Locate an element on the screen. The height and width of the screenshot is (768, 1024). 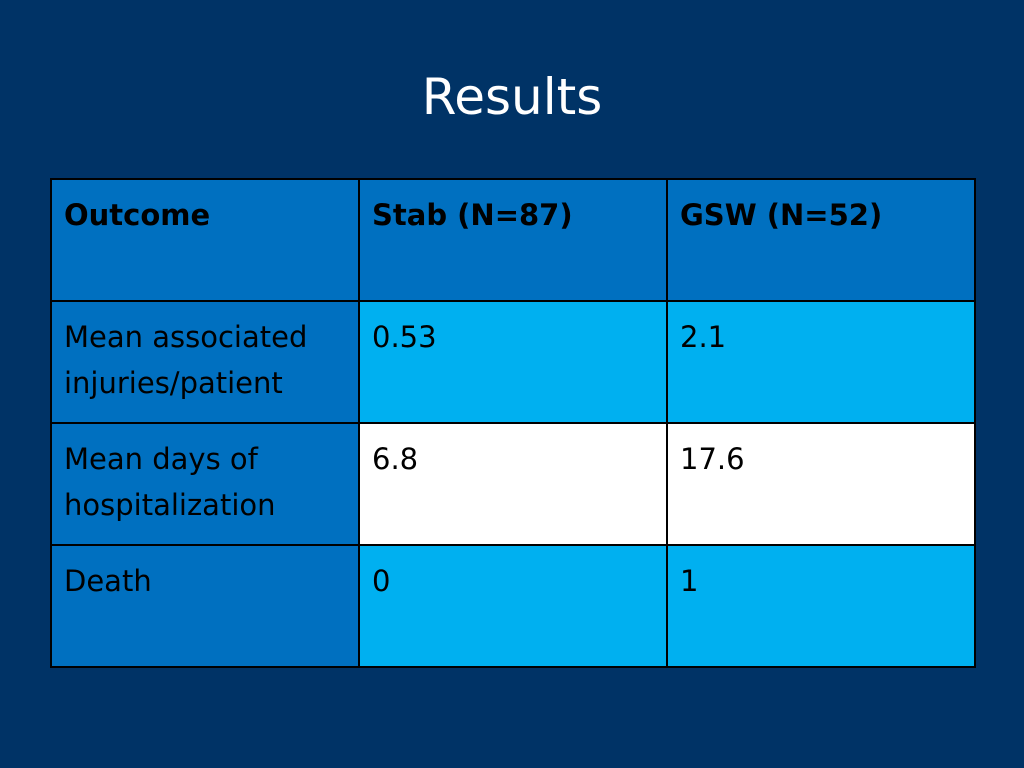
header-outcome: Outcome is located at coordinates (205, 240).